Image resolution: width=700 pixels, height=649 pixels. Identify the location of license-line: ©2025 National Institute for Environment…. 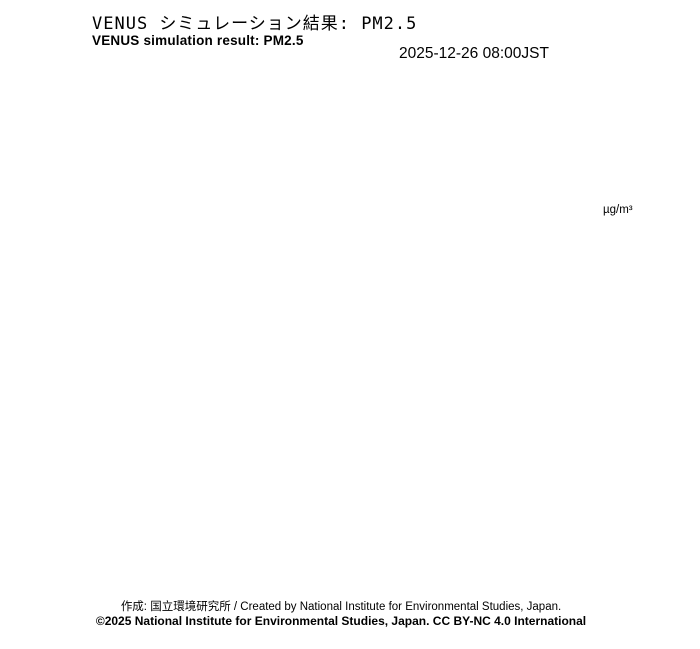
(341, 621).